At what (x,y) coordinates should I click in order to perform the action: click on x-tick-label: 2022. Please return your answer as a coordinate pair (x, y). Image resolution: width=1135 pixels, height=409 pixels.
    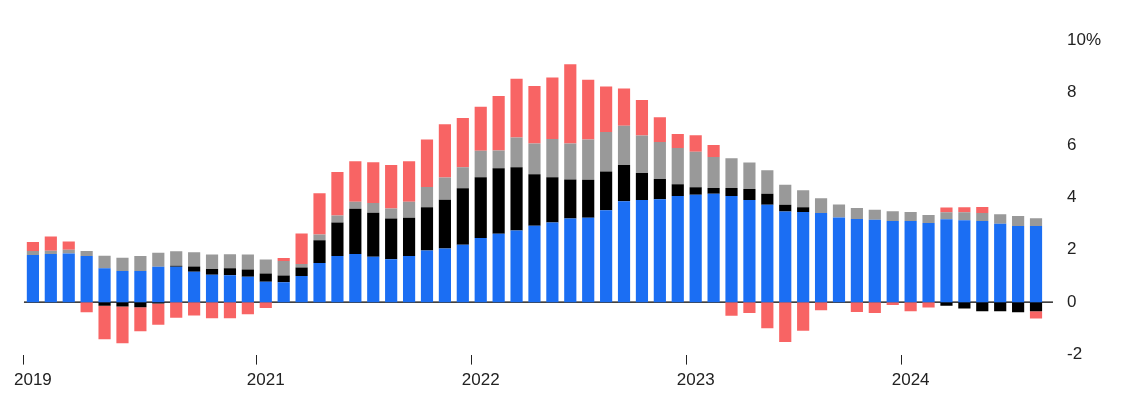
    Looking at the image, I should click on (480, 380).